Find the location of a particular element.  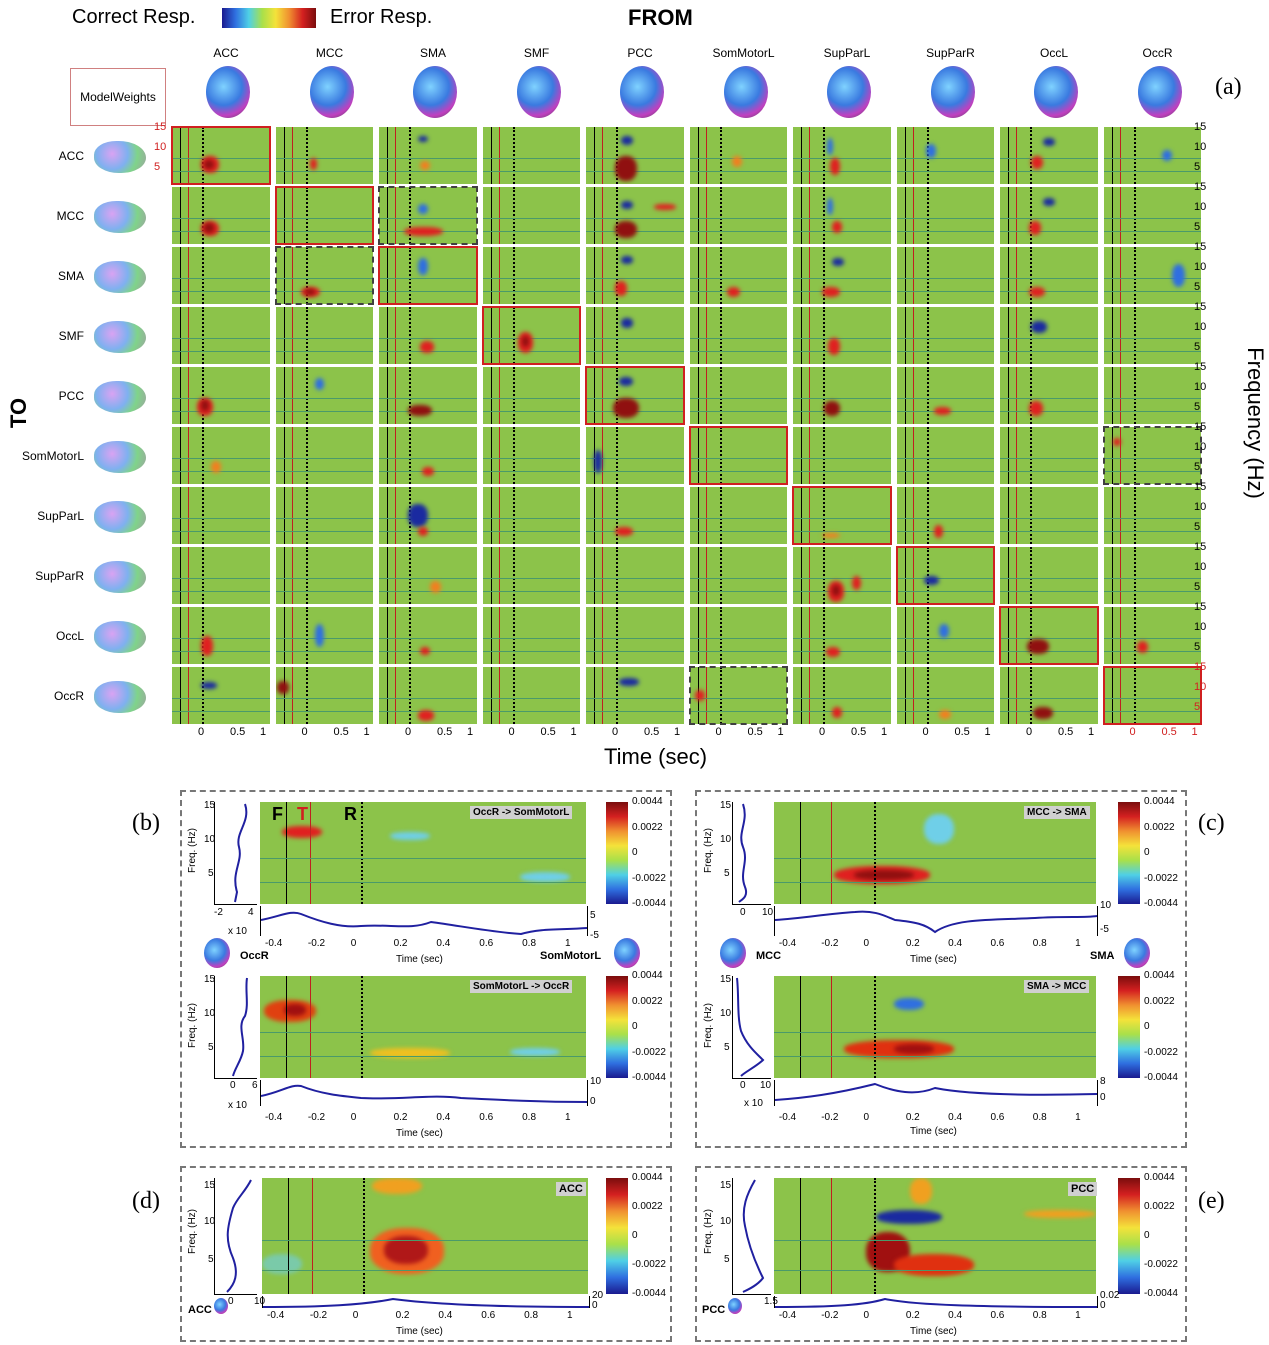

legend-correct-label: Correct Resp. is located at coordinates (134, 17).